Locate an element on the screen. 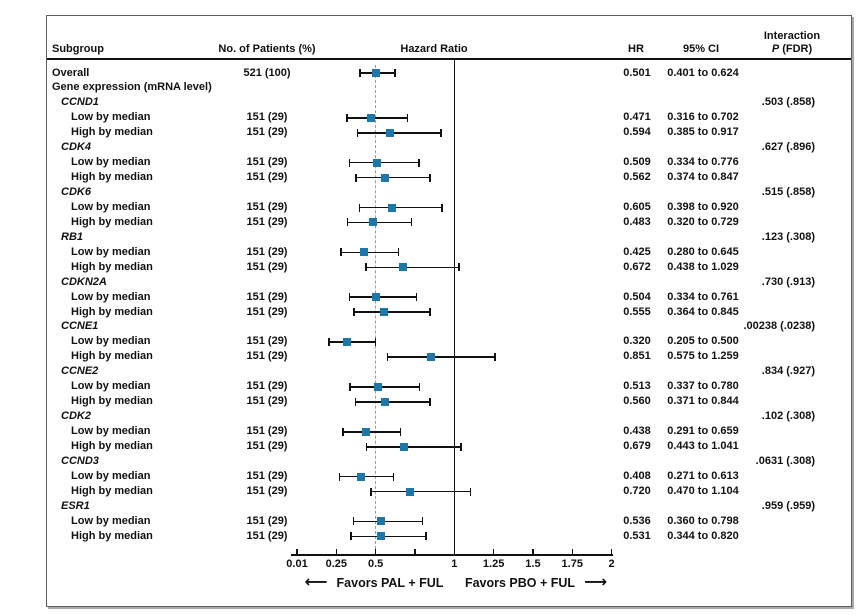  gene-row: CCNE1 .00238 (.0238) is located at coordinates (449, 326).